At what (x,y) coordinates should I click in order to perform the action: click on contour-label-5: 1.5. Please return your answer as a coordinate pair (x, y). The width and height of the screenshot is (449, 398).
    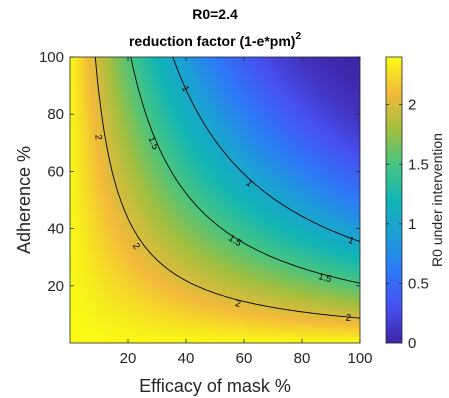
    Looking at the image, I should click on (325, 278).